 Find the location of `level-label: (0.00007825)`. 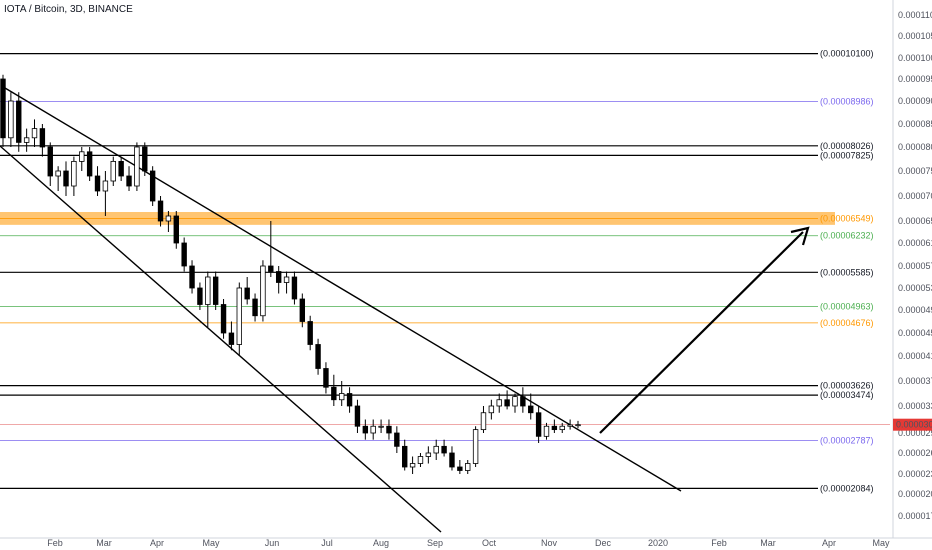

level-label: (0.00007825) is located at coordinates (847, 155).